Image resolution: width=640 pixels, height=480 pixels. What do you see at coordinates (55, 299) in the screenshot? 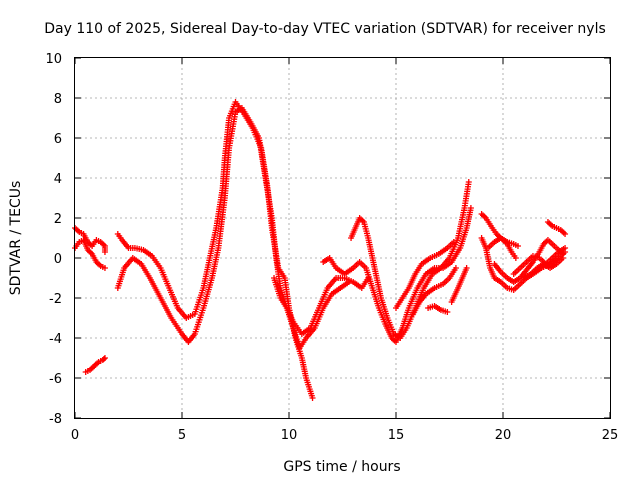
I see `y-tick-label: -2` at bounding box center [55, 299].